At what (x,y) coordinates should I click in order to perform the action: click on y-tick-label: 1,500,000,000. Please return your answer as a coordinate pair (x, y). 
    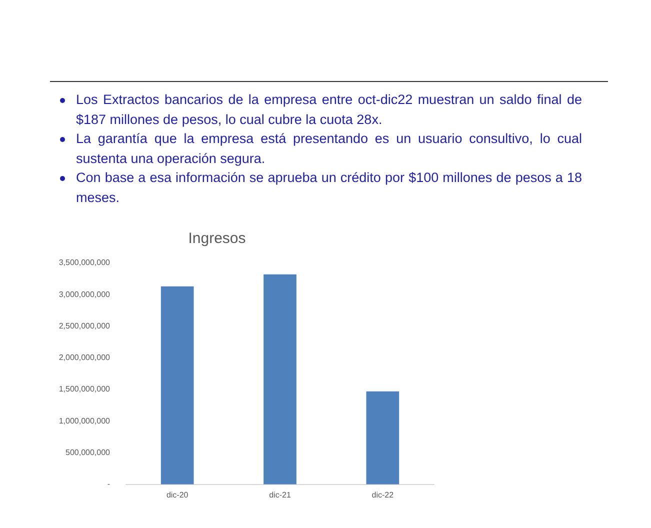
    Looking at the image, I should click on (84, 389).